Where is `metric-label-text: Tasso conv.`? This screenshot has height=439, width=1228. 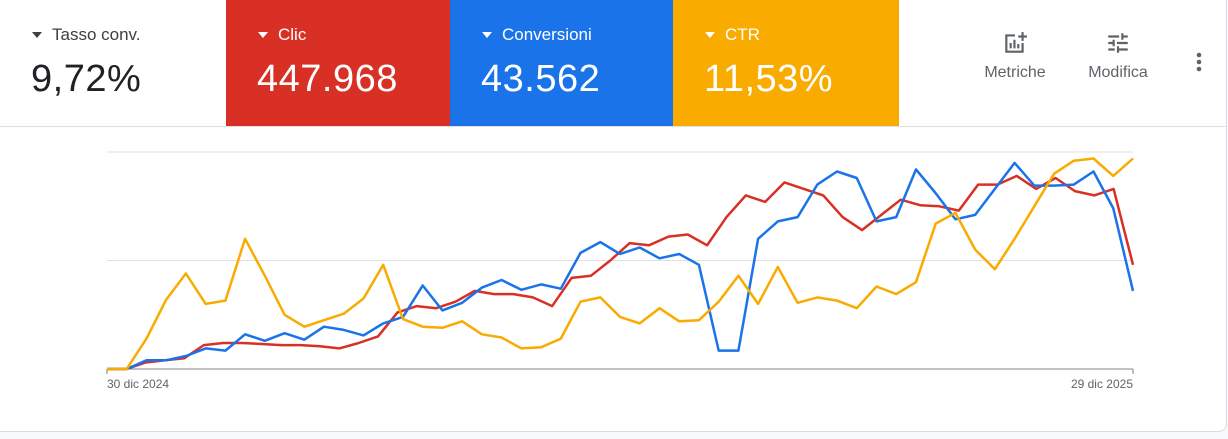
metric-label-text: Tasso conv. is located at coordinates (96, 34).